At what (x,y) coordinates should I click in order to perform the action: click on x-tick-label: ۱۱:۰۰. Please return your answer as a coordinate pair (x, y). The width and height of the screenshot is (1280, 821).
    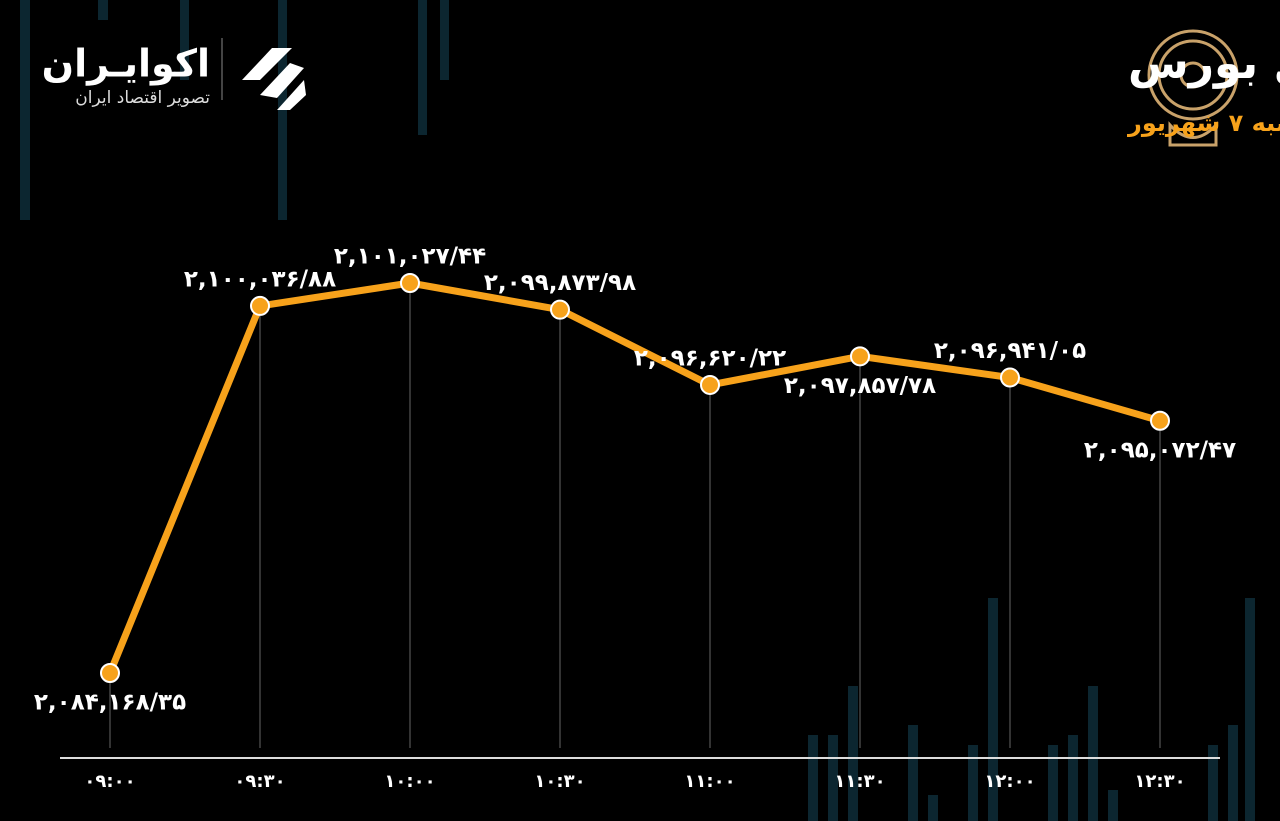
    Looking at the image, I should click on (709, 781).